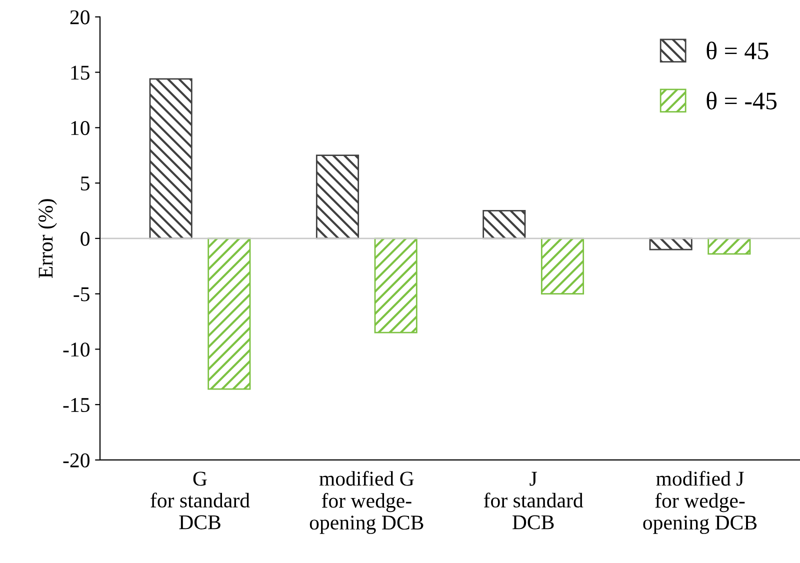 Image resolution: width=800 pixels, height=563 pixels. What do you see at coordinates (82, 294) in the screenshot?
I see `y-tick-label: -5` at bounding box center [82, 294].